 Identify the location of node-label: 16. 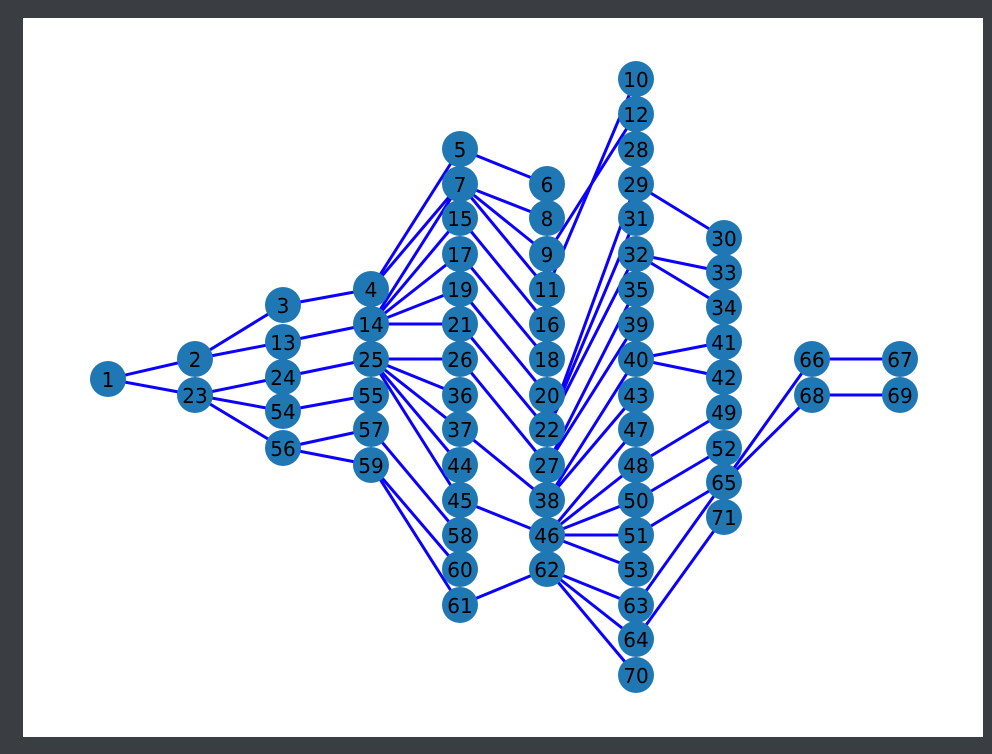
(546, 325).